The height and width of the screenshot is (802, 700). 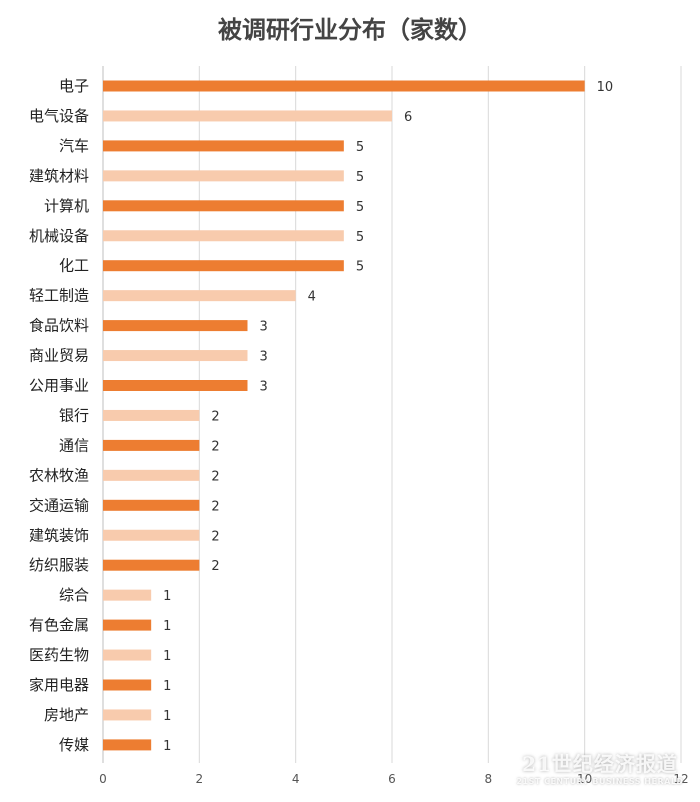 I want to click on category-label: 家用电器, so click(x=59, y=685).